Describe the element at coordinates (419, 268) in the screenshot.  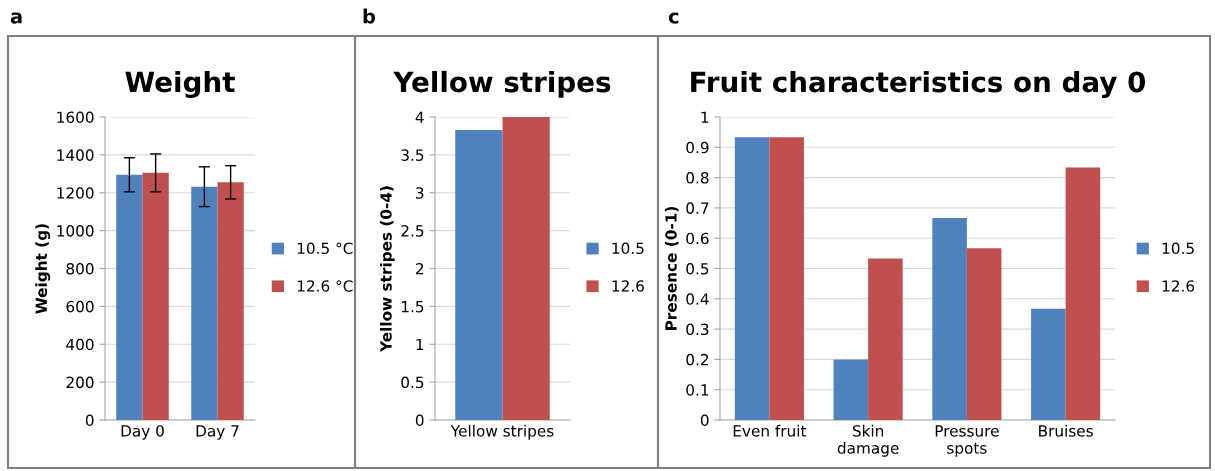
I see `y-tick-label: 2` at that location.